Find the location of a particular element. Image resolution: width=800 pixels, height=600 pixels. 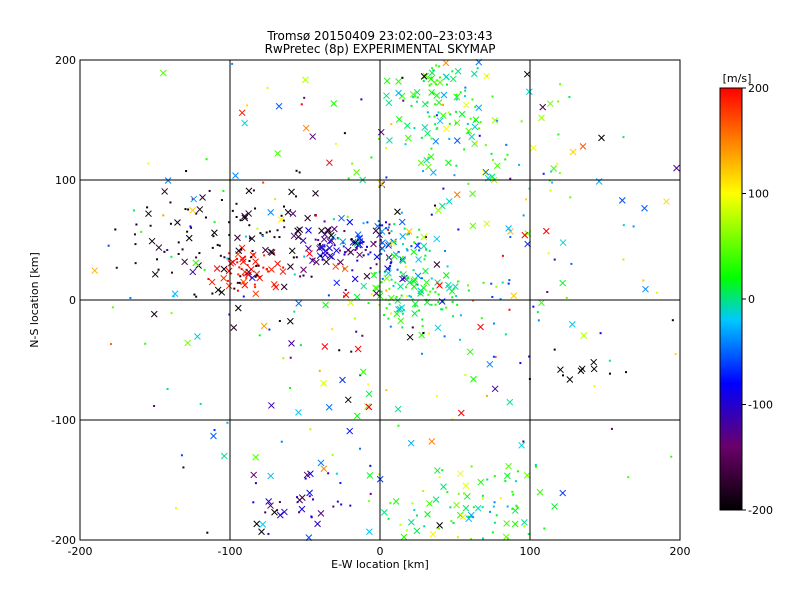

colorbar is located at coordinates (731, 299).